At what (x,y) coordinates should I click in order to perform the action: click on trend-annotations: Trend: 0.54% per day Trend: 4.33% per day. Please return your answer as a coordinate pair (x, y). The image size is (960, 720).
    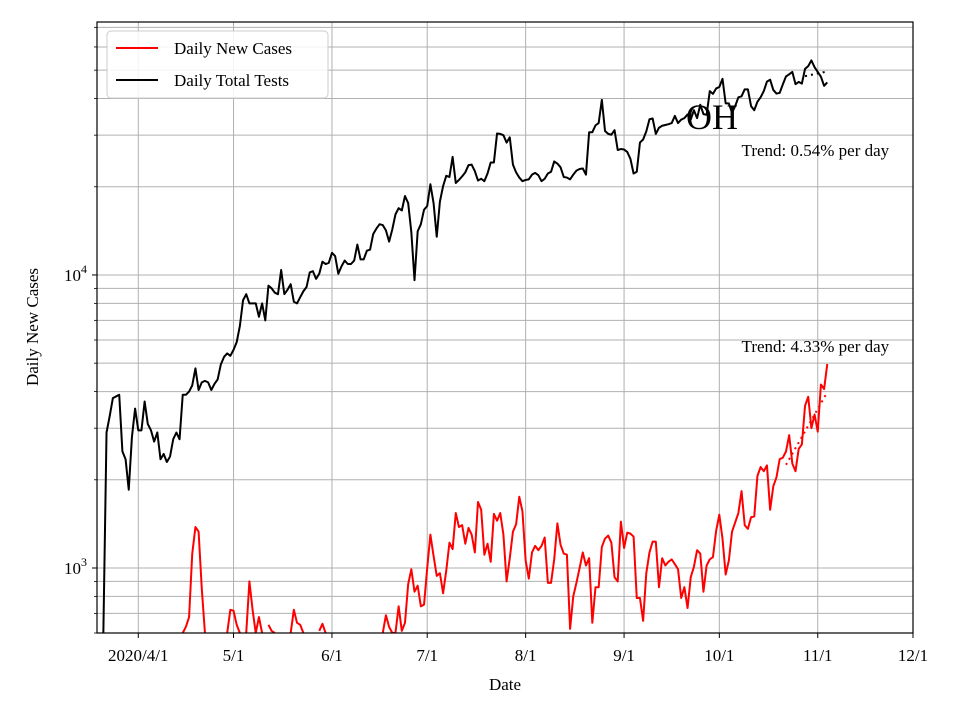
    Looking at the image, I should click on (816, 248).